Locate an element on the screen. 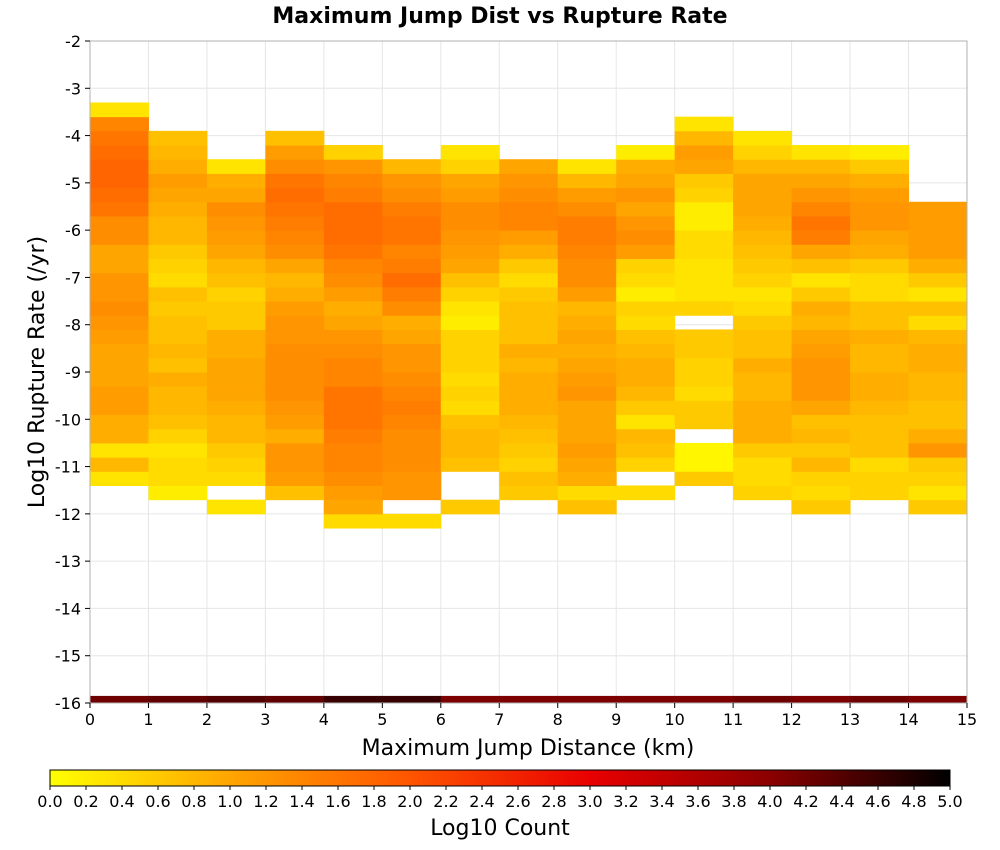 The width and height of the screenshot is (1000, 850). colorbar-tick-label: 0.6 is located at coordinates (157, 801).